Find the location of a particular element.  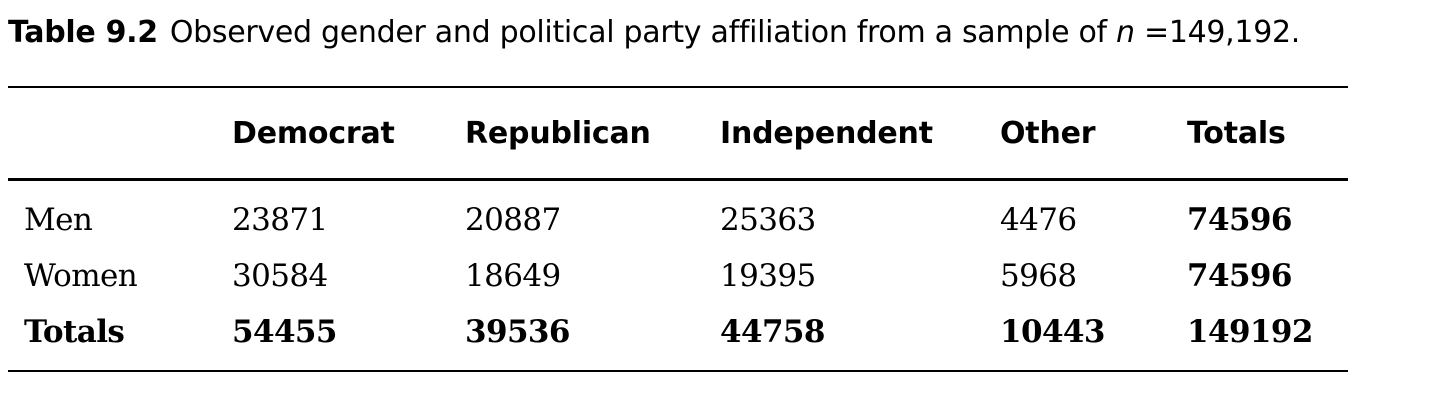

column-total-cell: 10443 is located at coordinates (1052, 332).